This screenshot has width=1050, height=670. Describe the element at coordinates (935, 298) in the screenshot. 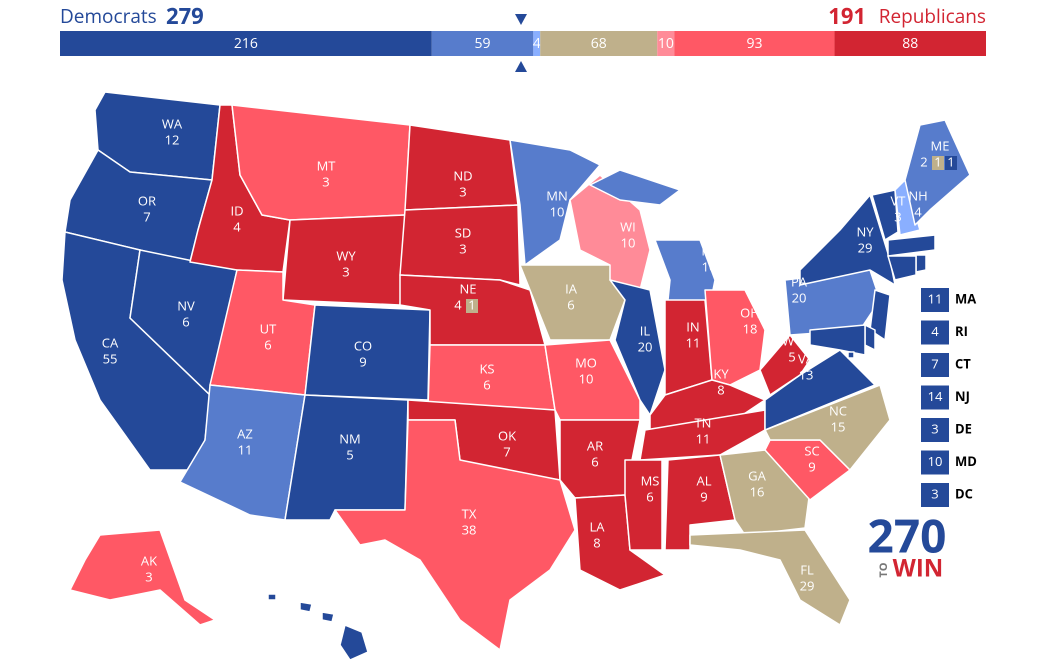

I see `callout-ev: 11` at that location.